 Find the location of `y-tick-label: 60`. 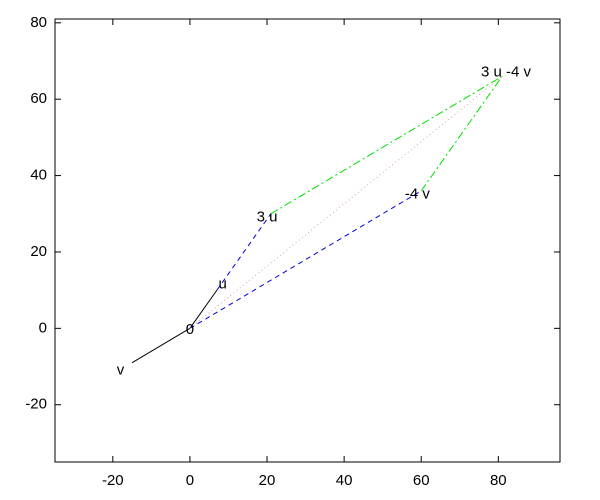

y-tick-label: 60 is located at coordinates (38, 98).